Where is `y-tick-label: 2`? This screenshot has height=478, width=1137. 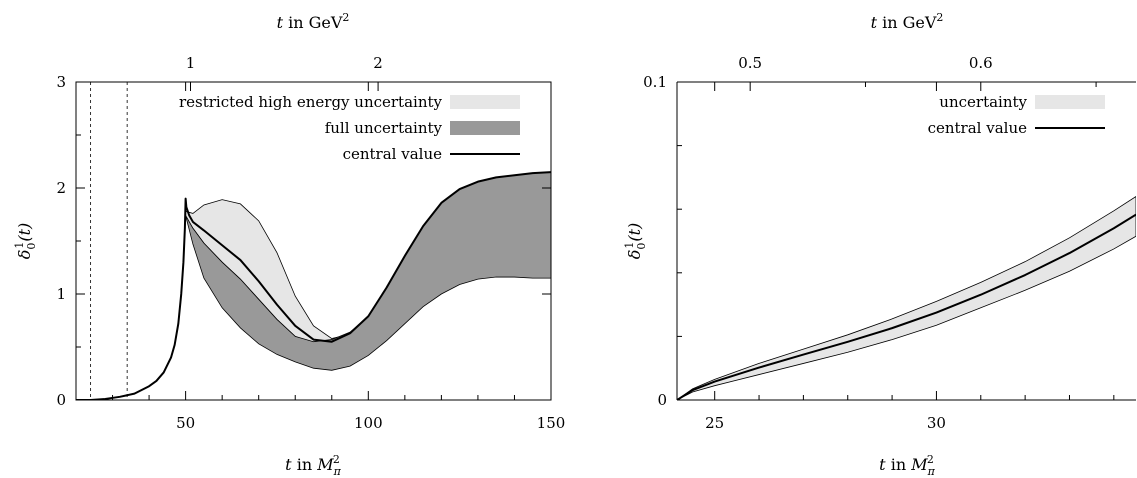
y-tick-label: 2 is located at coordinates (61, 188).